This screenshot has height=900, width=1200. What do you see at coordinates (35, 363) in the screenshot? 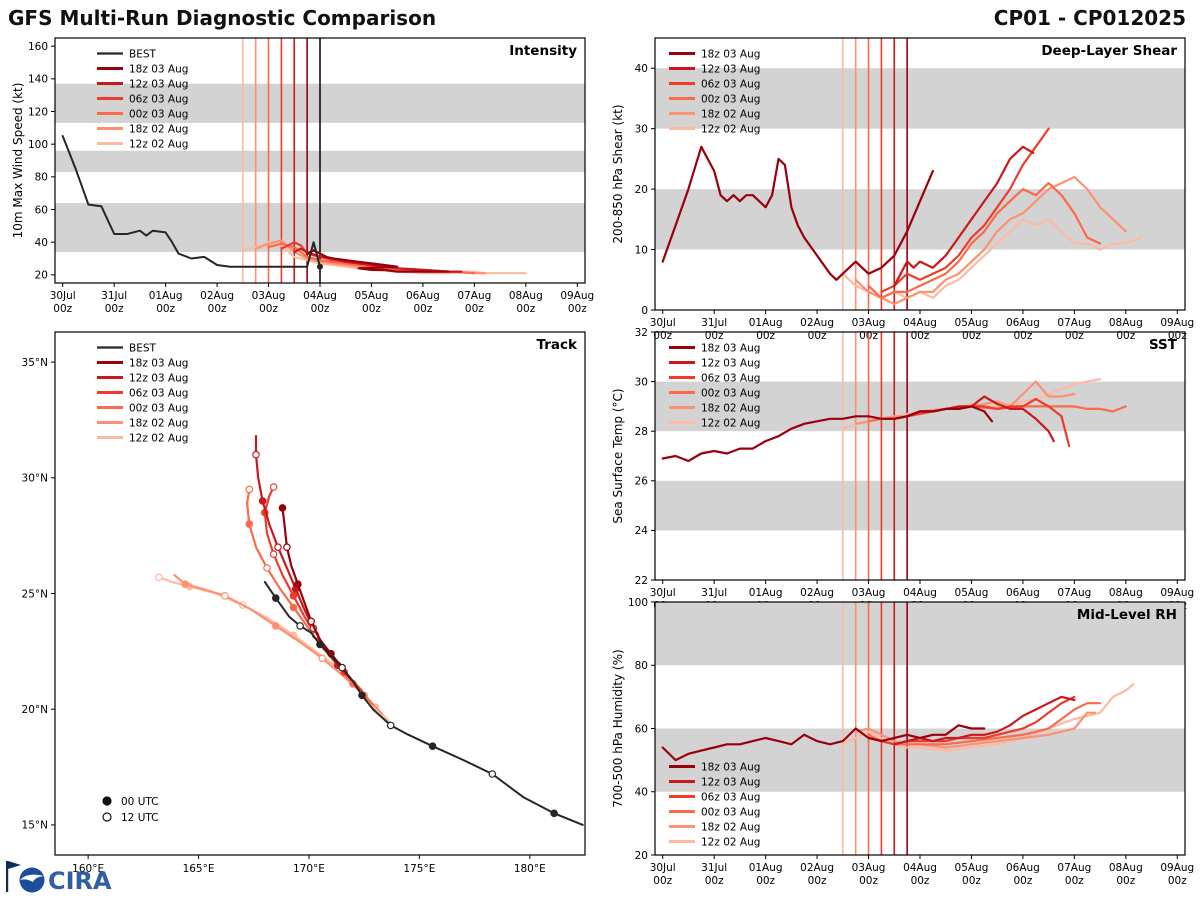
I see `y-tick-label: 35°N` at bounding box center [35, 363].